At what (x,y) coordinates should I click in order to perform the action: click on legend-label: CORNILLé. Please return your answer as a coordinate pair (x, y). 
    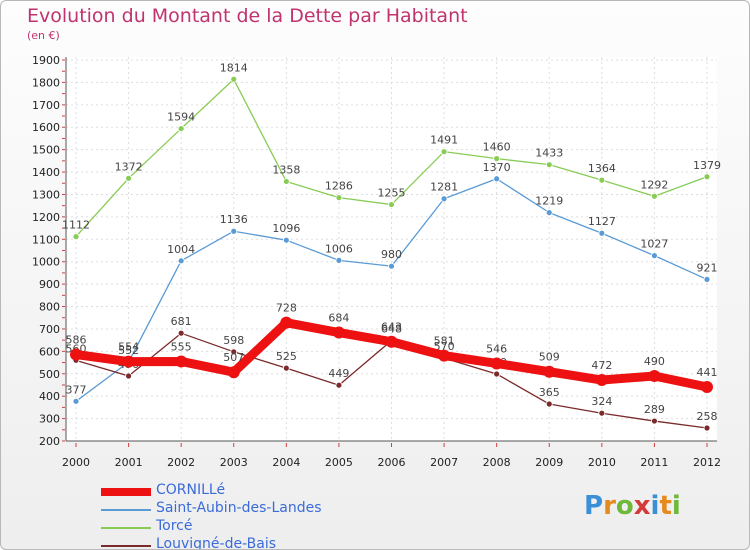
    Looking at the image, I should click on (191, 490).